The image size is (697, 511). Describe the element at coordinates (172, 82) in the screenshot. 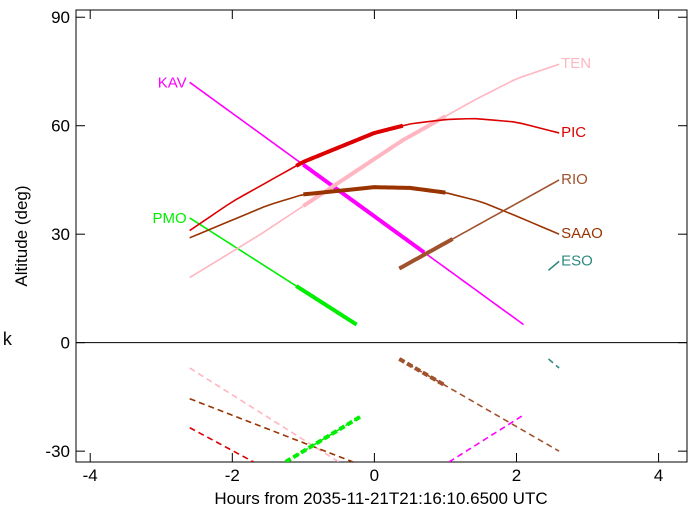

I see `series-label-kav: KAV` at that location.